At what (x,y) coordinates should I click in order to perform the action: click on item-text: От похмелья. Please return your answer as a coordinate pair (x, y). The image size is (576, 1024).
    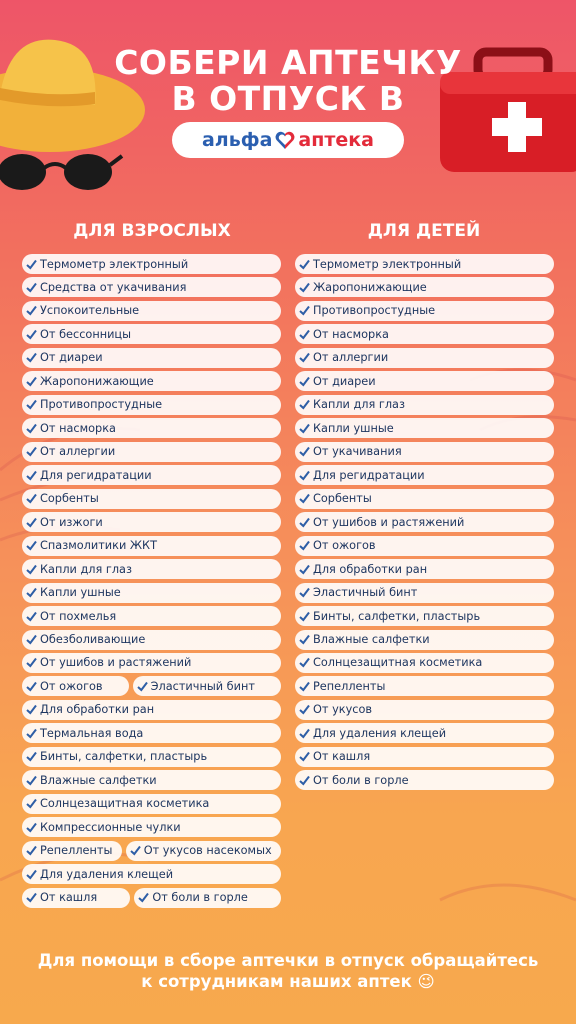
    Looking at the image, I should click on (78, 616).